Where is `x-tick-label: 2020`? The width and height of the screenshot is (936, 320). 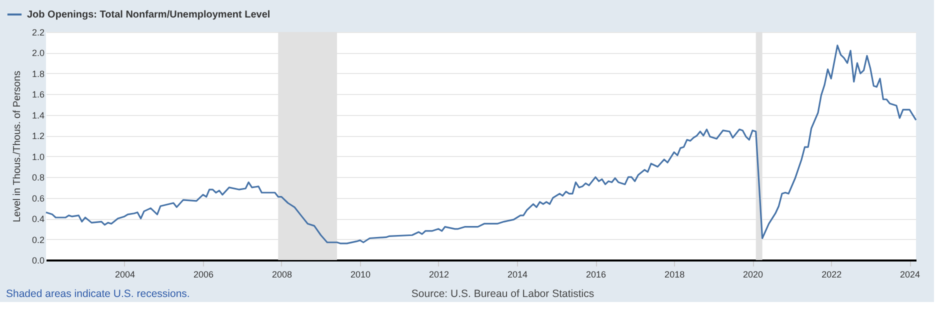
x-tick-label: 2020 is located at coordinates (753, 275).